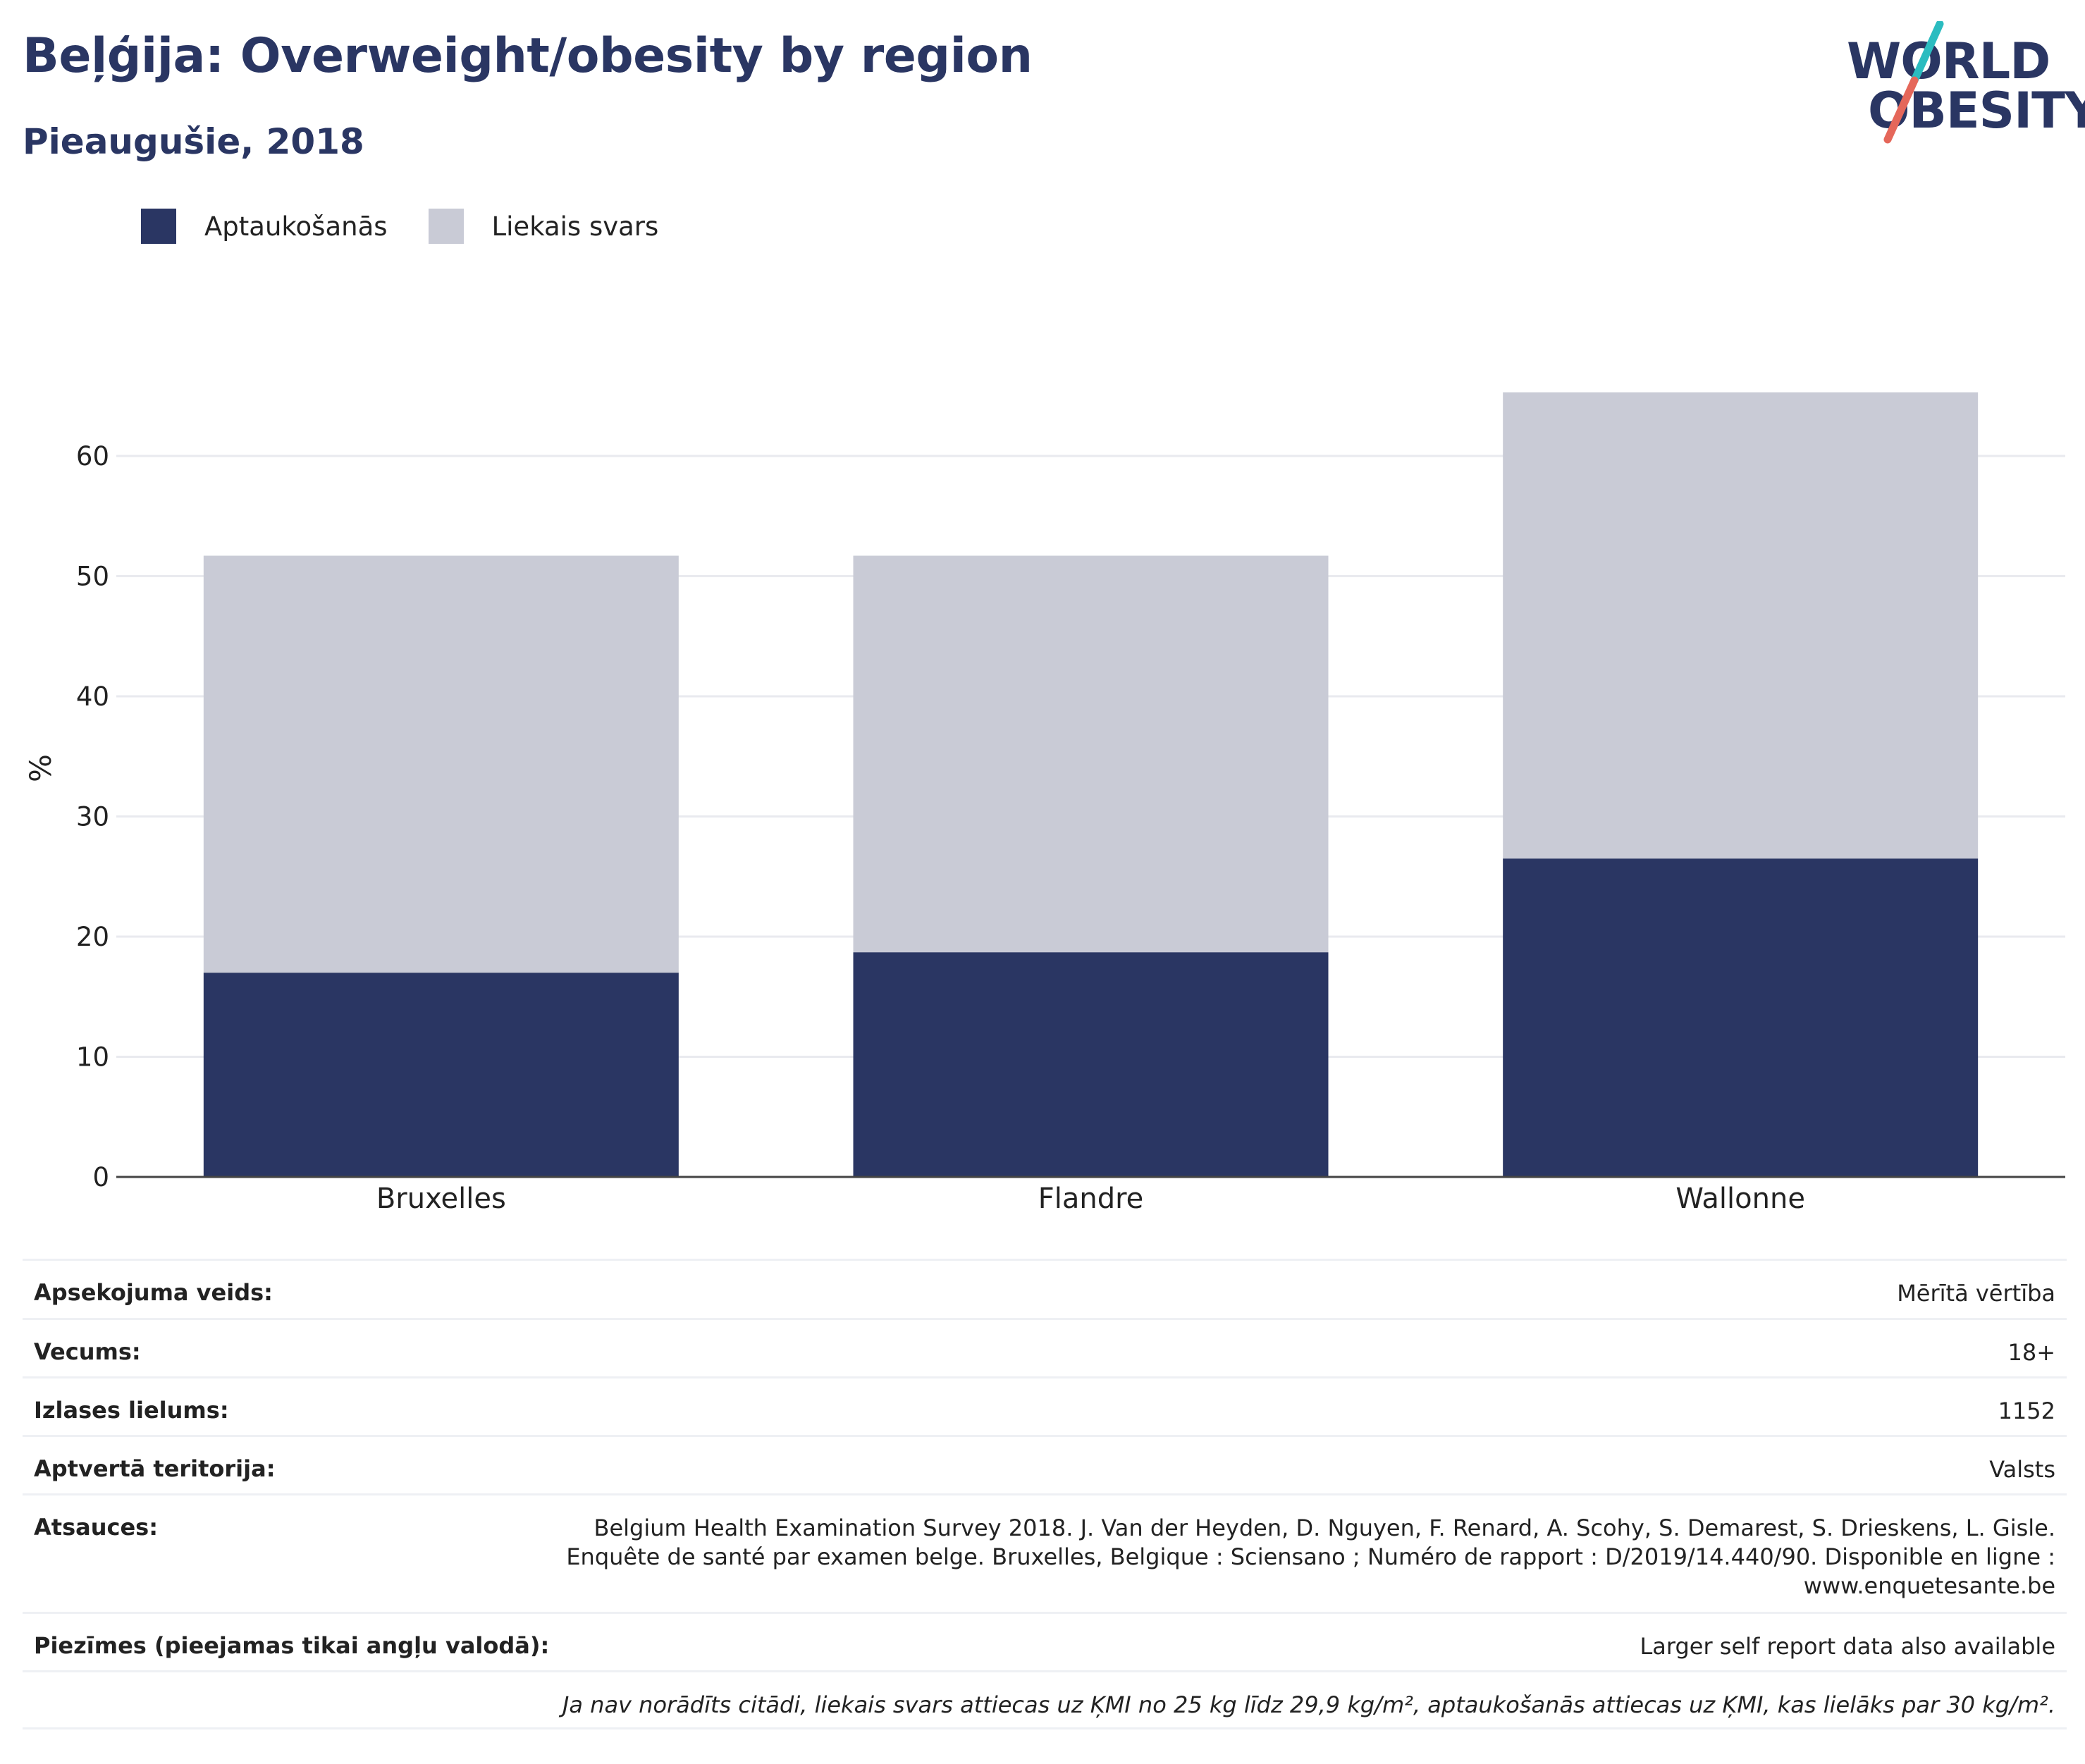 This screenshot has height=1764, width=2085. Describe the element at coordinates (1976, 1293) in the screenshot. I see `info-value-survey-type: Mērītā vērtība` at that location.